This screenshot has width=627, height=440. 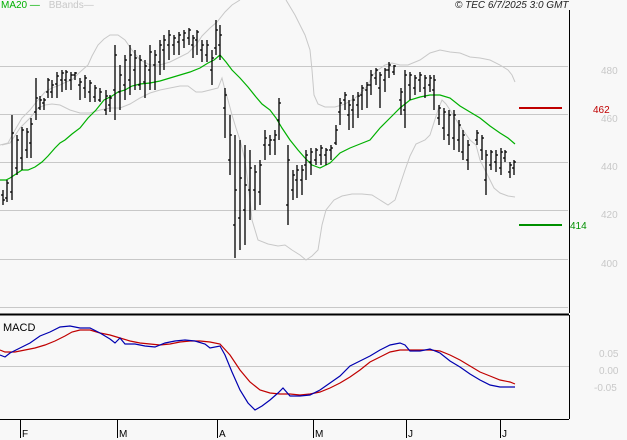 I want to click on x-label-may: M, so click(x=319, y=434).